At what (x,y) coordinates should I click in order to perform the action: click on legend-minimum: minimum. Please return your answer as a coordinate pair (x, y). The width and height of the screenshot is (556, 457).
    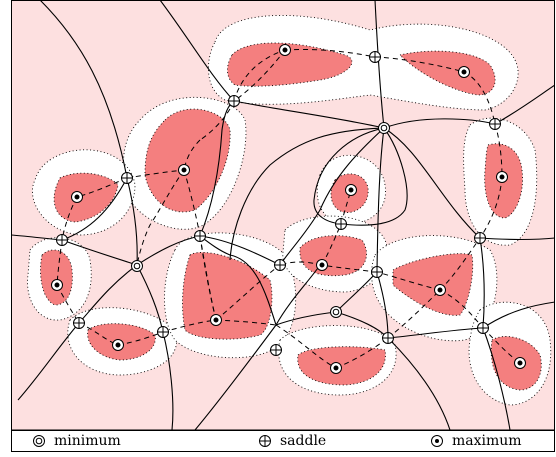
    Looking at the image, I should click on (76, 441).